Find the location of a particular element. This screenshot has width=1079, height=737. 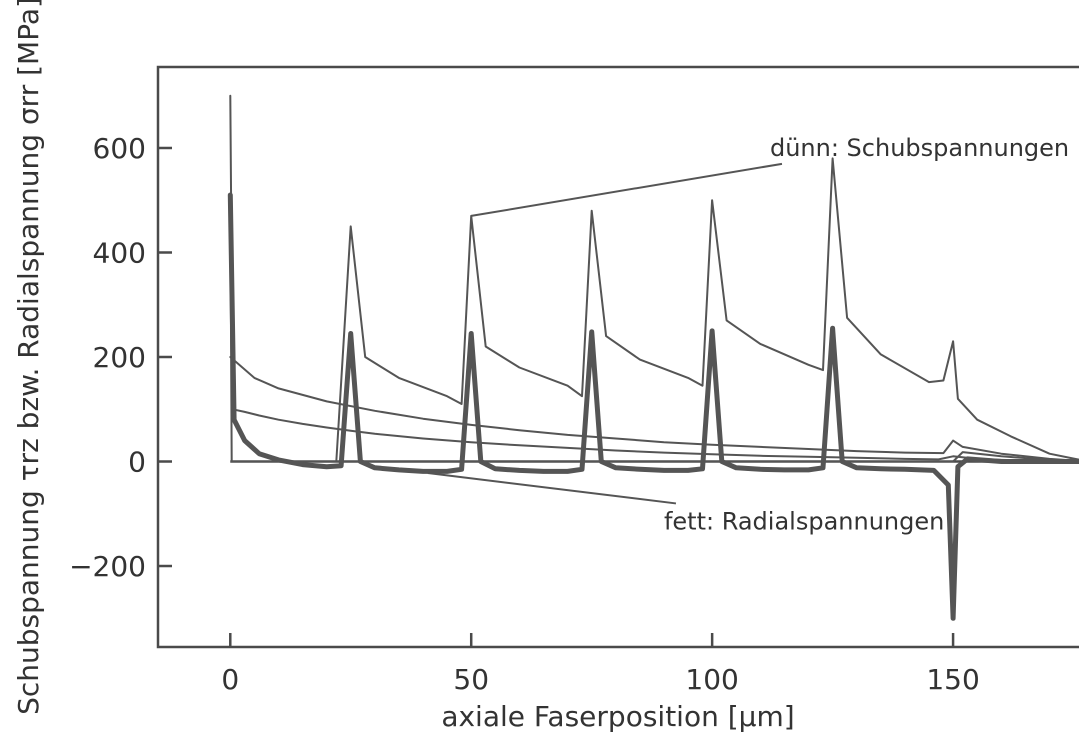

x-tick-label-50: 50 is located at coordinates (471, 679).